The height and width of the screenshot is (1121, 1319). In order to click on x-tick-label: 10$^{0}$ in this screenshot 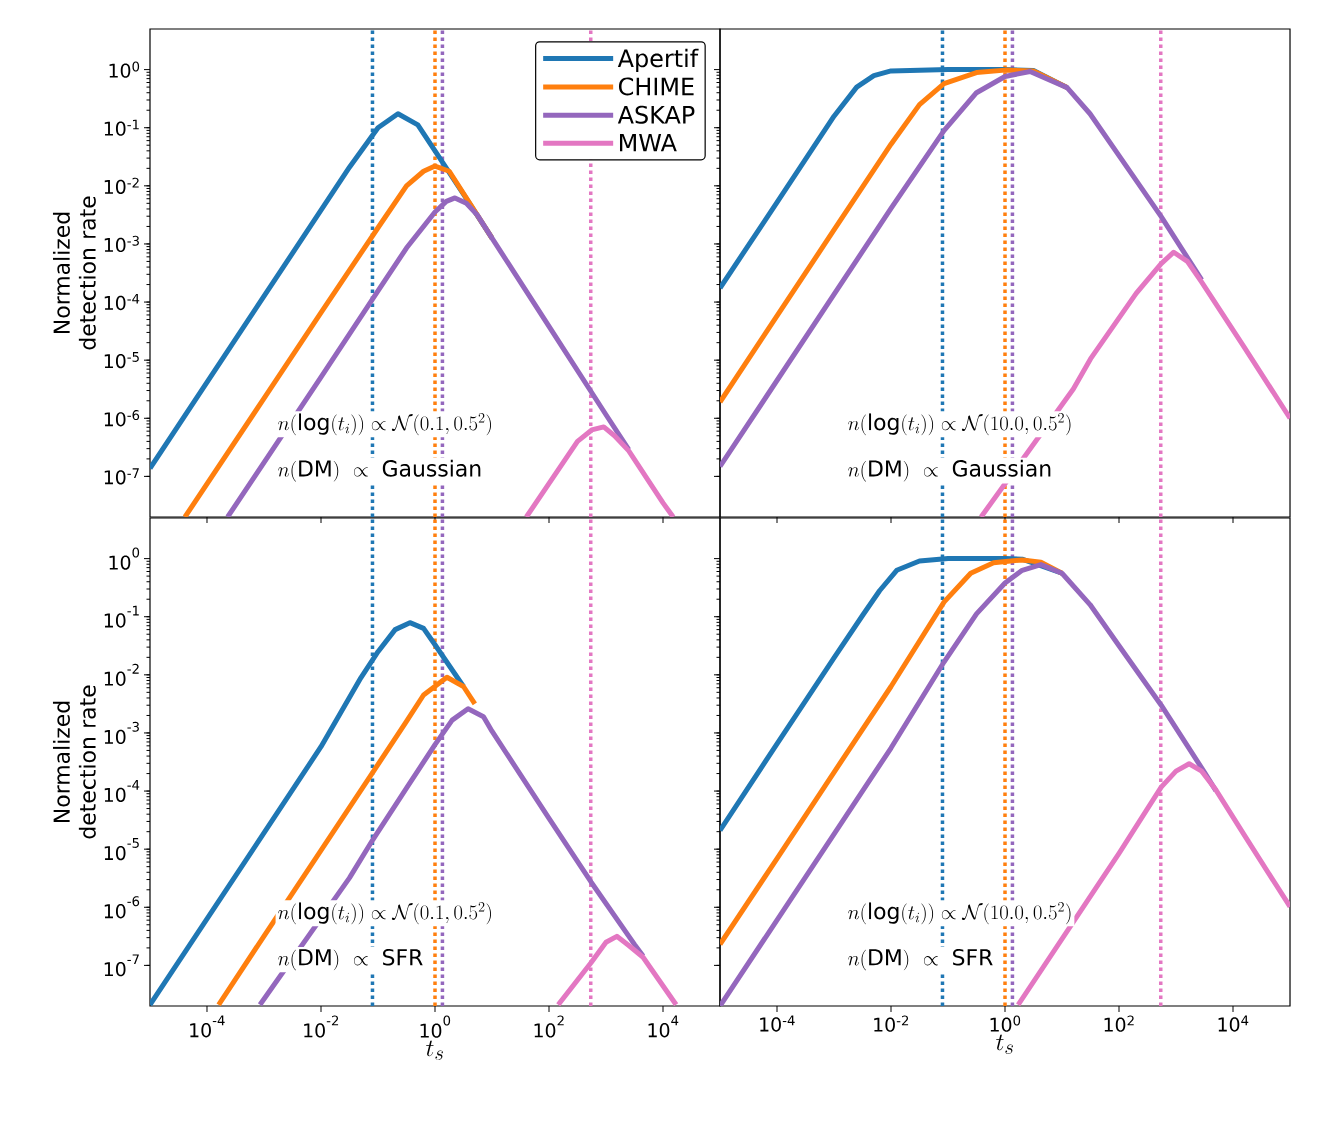, I will do `click(1005, 1023)`.